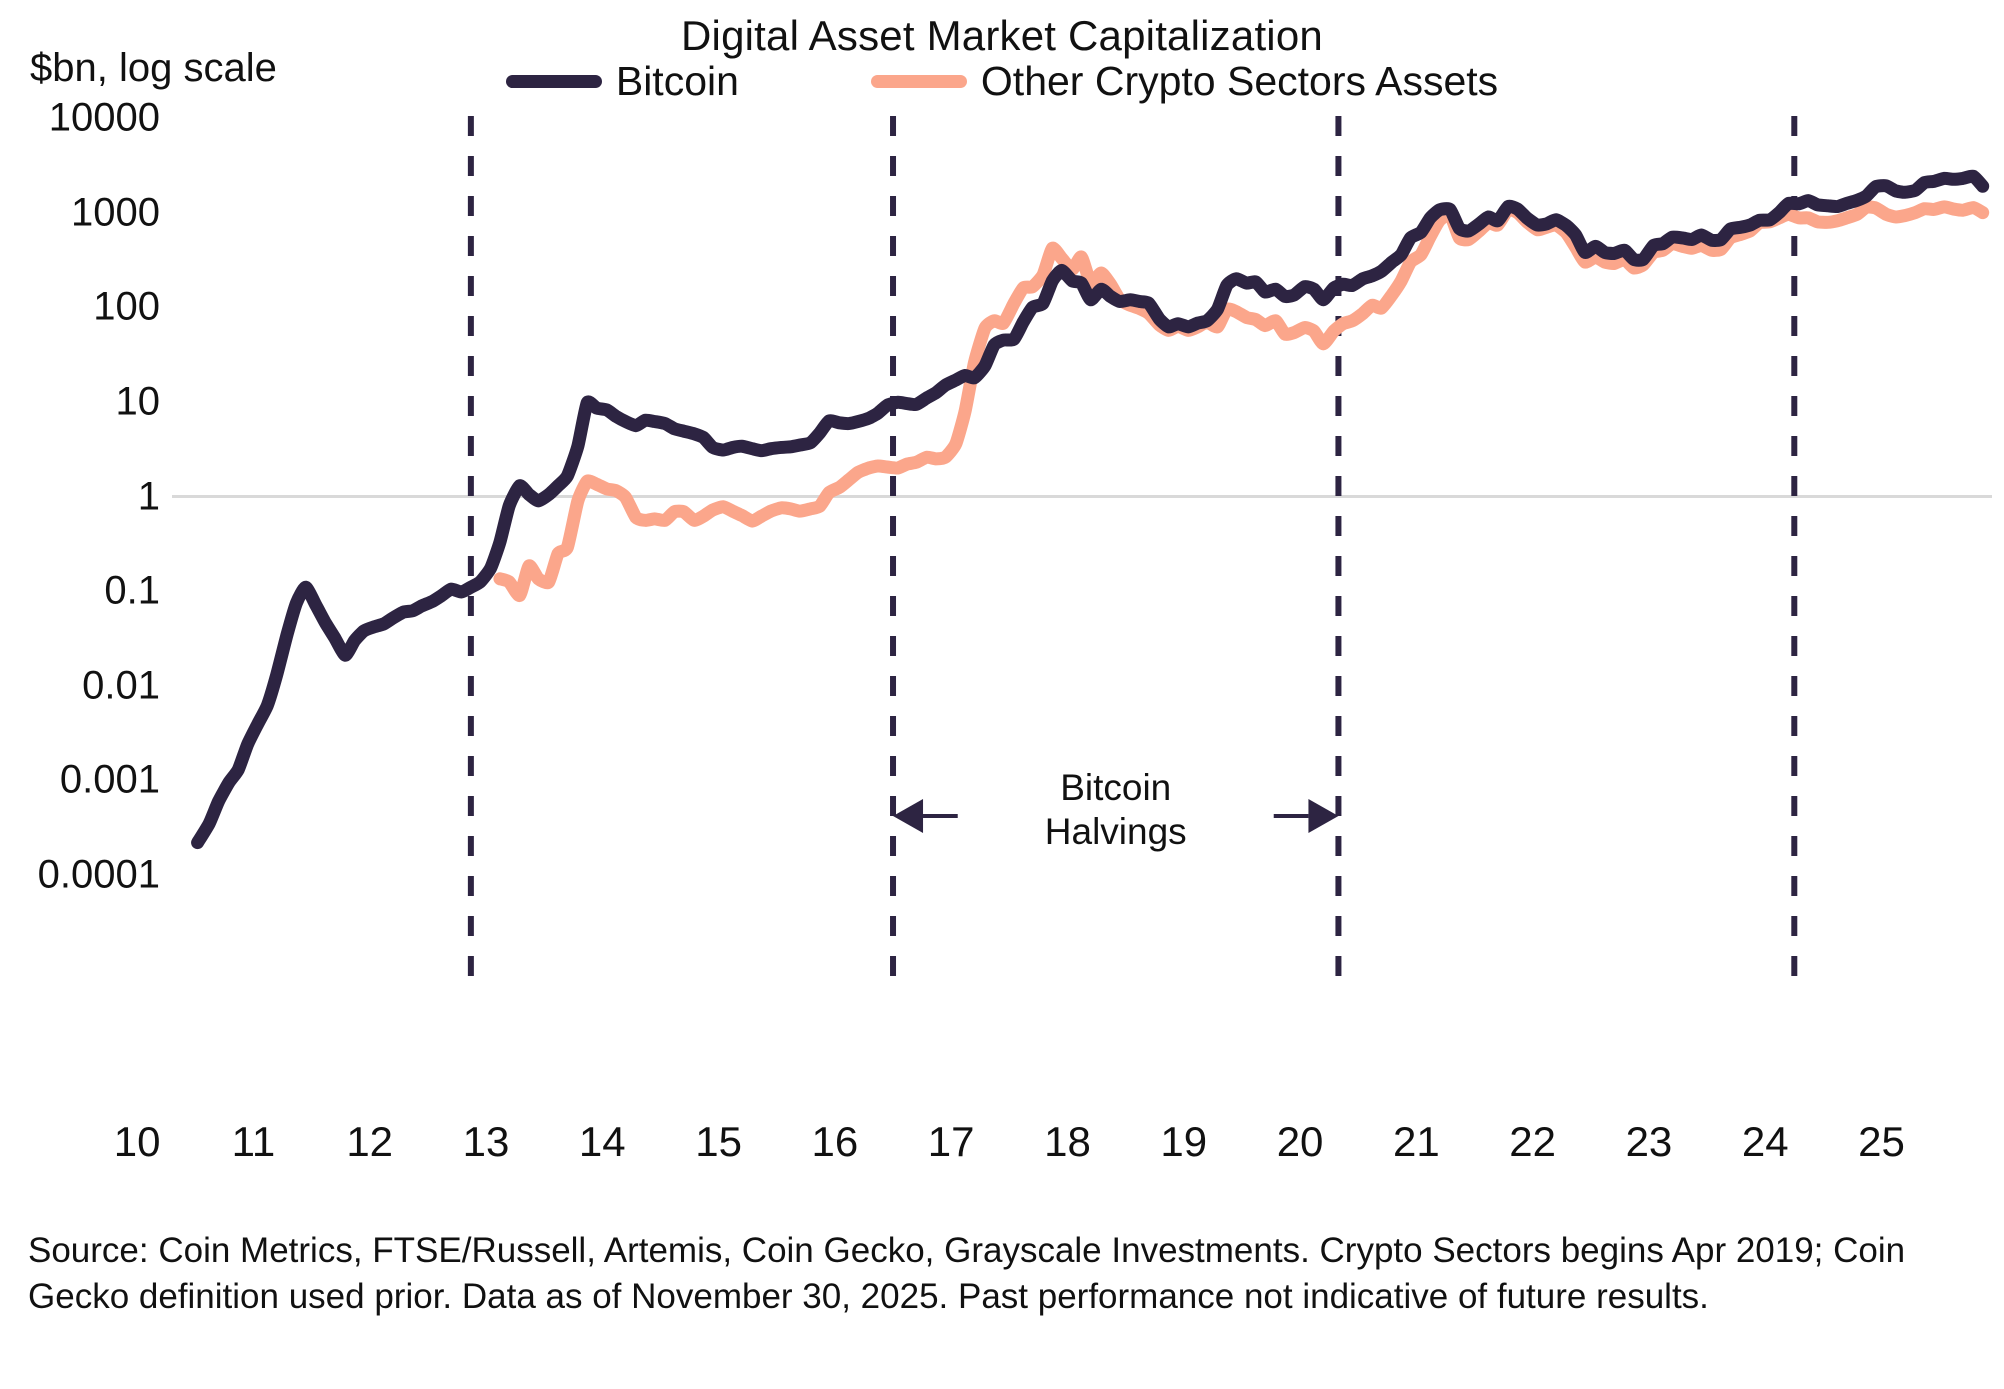 This screenshot has width=2004, height=1389. What do you see at coordinates (1116, 788) in the screenshot?
I see `halving-annotation-line1: Bitcoin` at bounding box center [1116, 788].